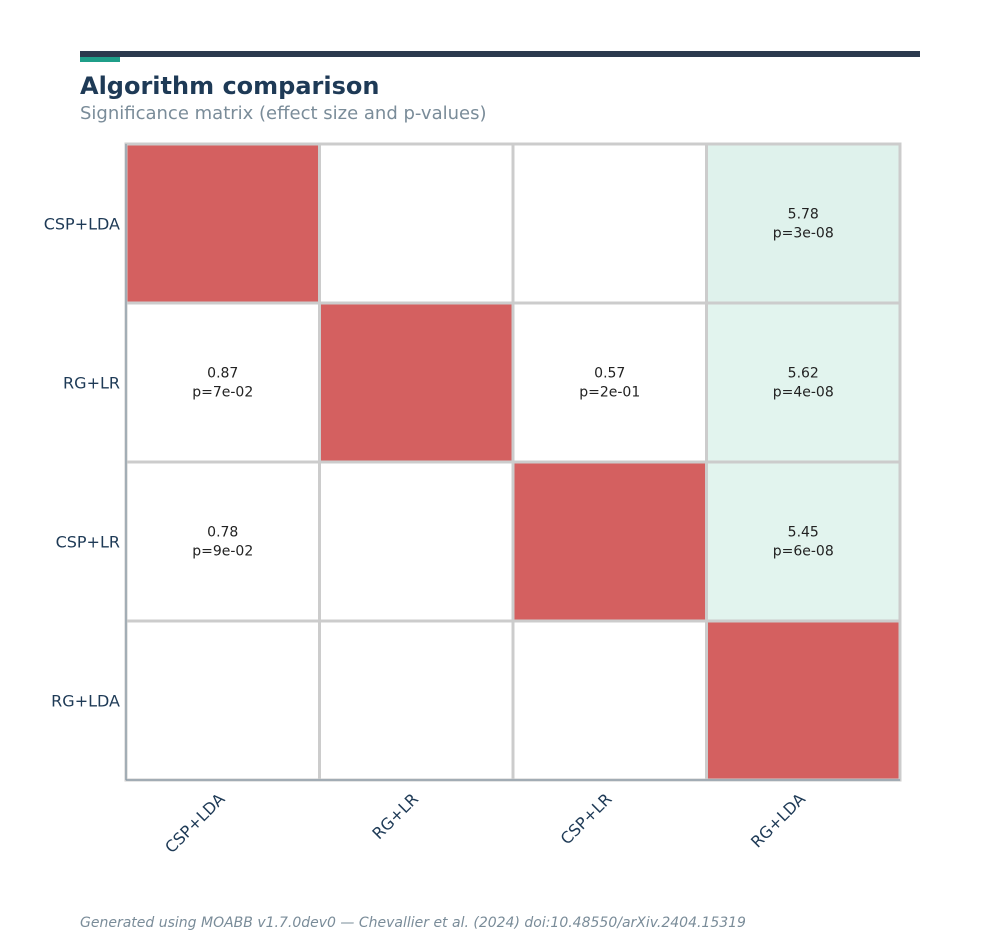  I want to click on cell-effect-label: 0.57, so click(609, 374).